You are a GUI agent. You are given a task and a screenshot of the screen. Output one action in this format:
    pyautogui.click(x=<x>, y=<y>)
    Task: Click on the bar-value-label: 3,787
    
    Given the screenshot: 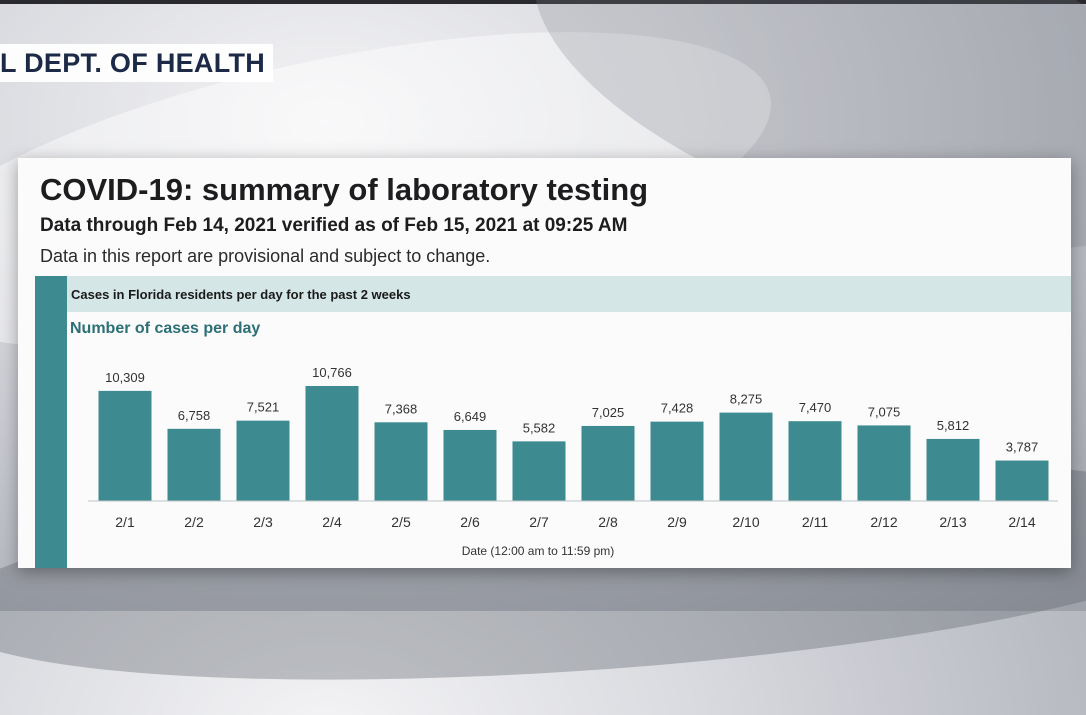 What is the action you would take?
    pyautogui.click(x=1022, y=447)
    